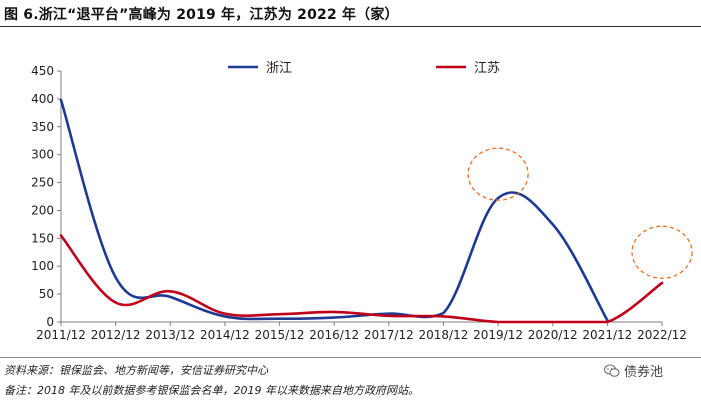 Image resolution: width=701 pixels, height=403 pixels. I want to click on x-tick-label: 2011/12, so click(61, 335).